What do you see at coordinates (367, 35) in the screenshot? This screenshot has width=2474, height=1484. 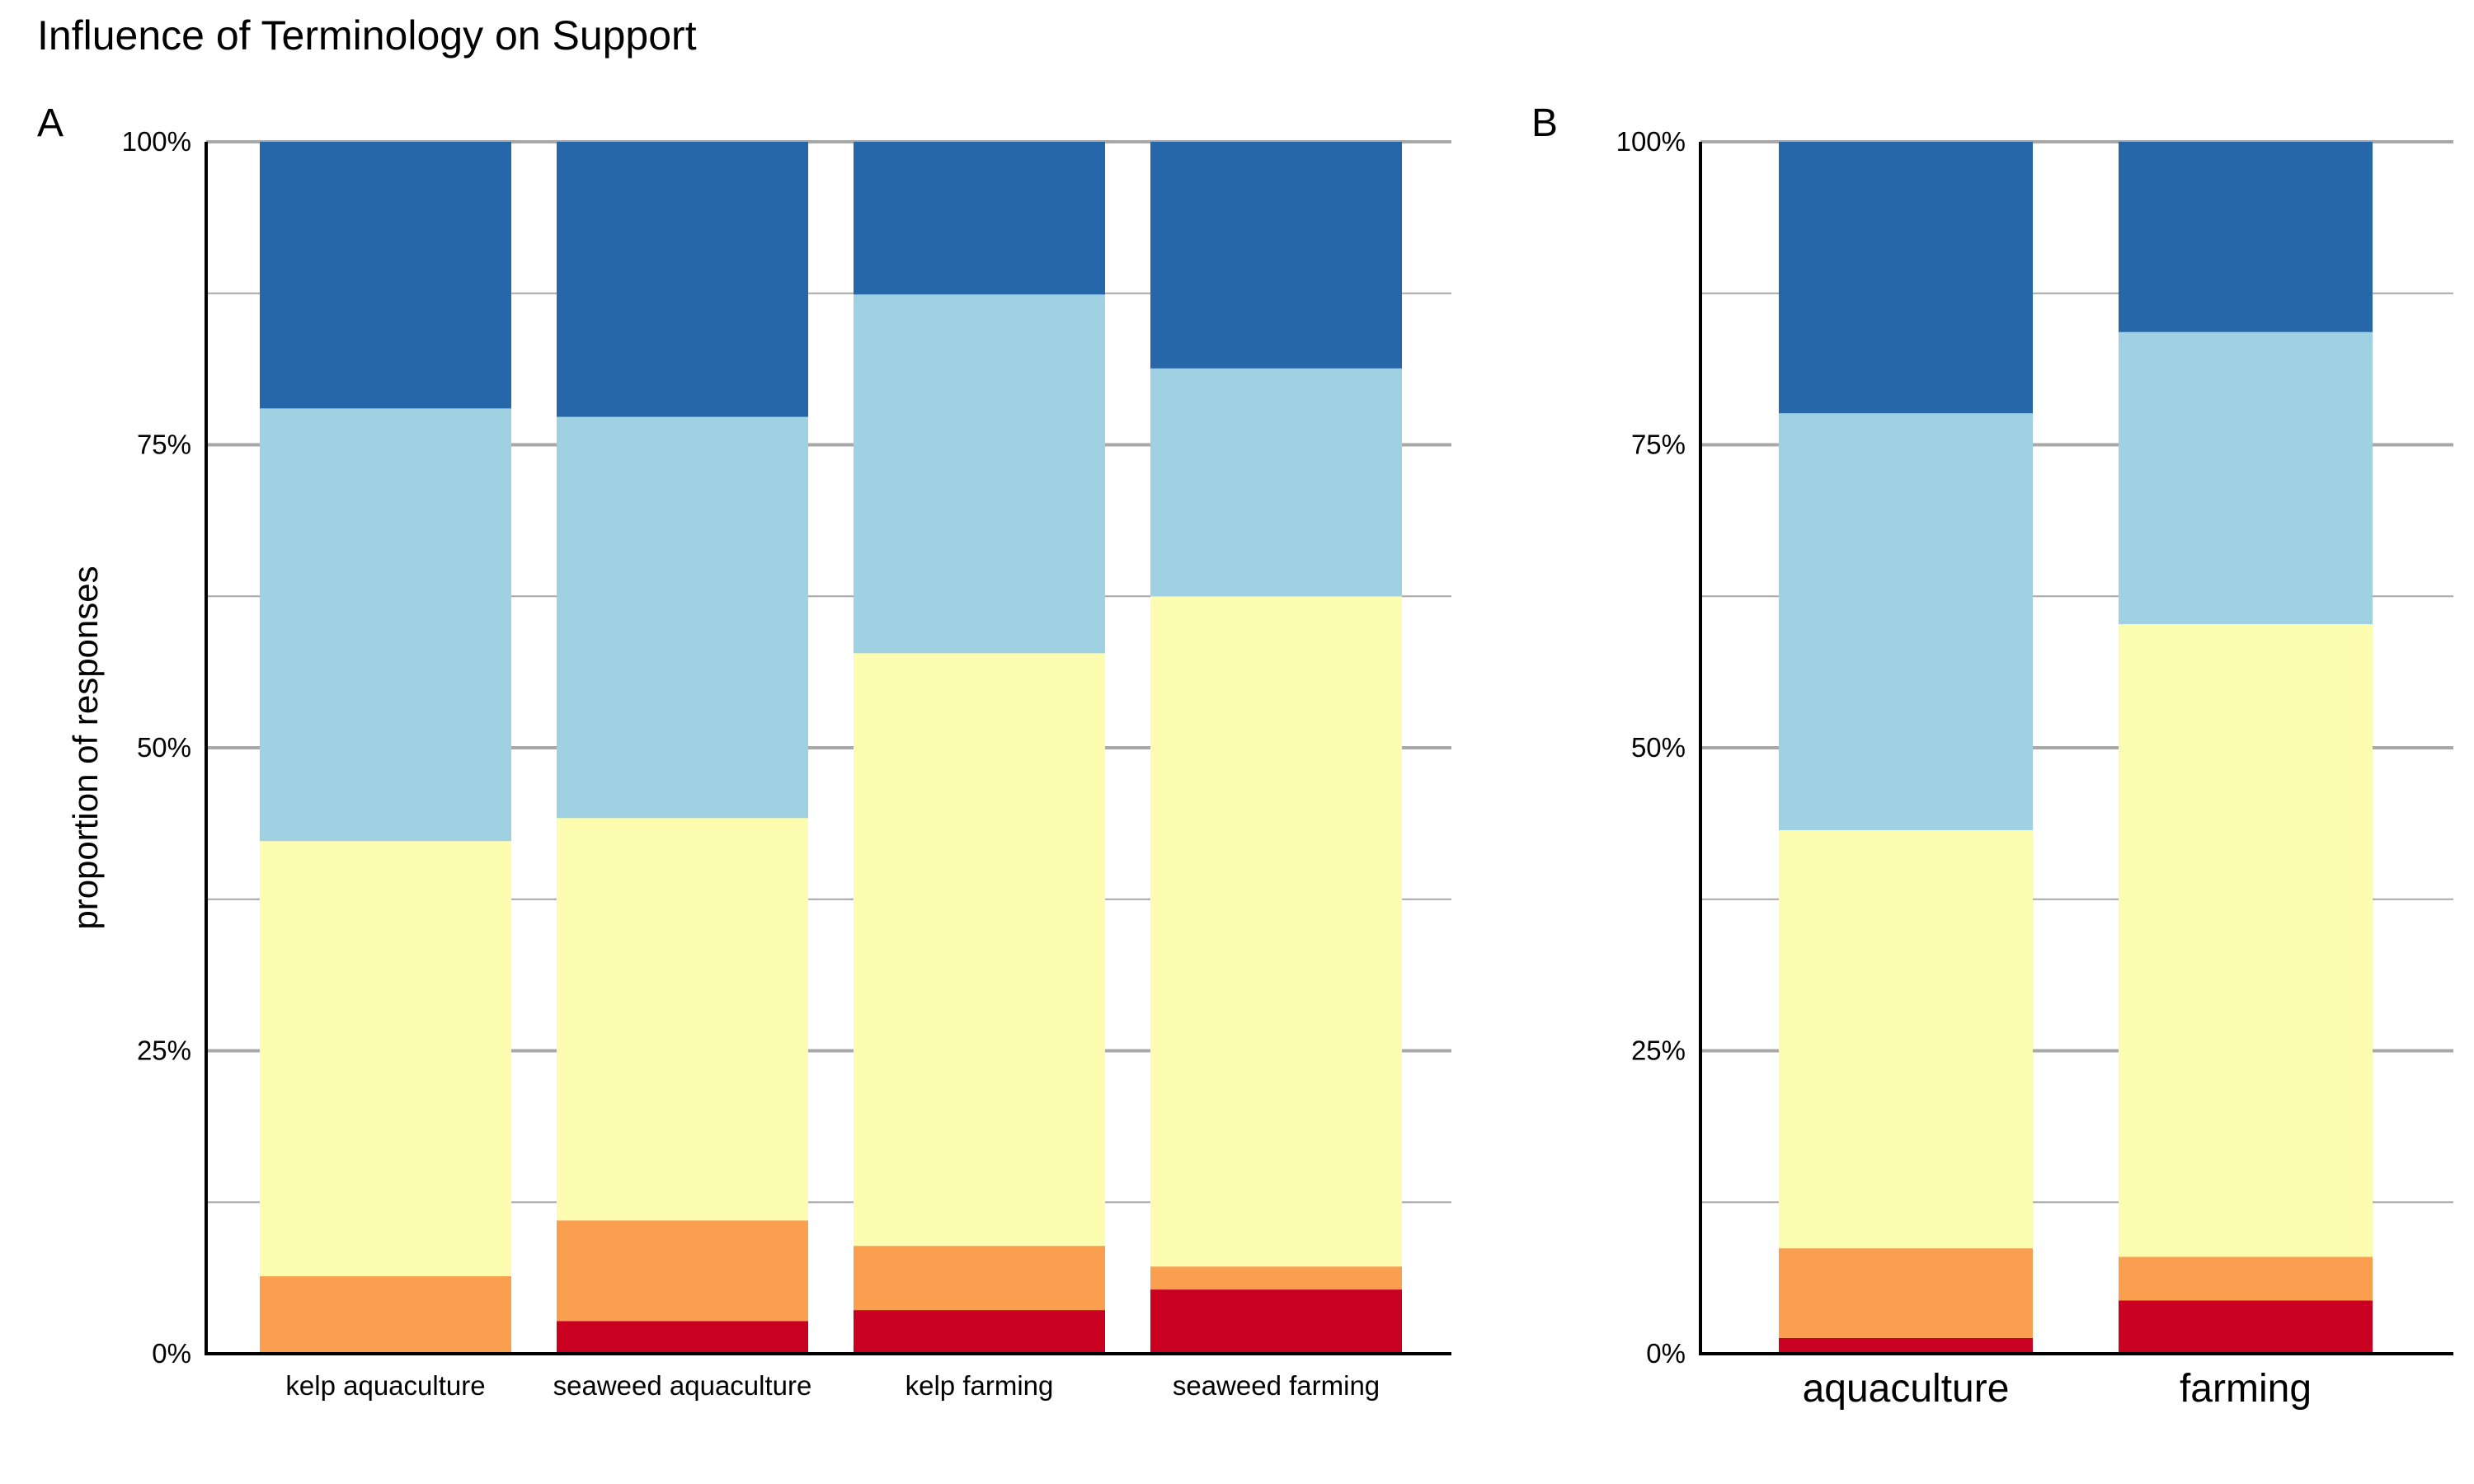 I see `chart-title: Influence of Terminology on Support` at bounding box center [367, 35].